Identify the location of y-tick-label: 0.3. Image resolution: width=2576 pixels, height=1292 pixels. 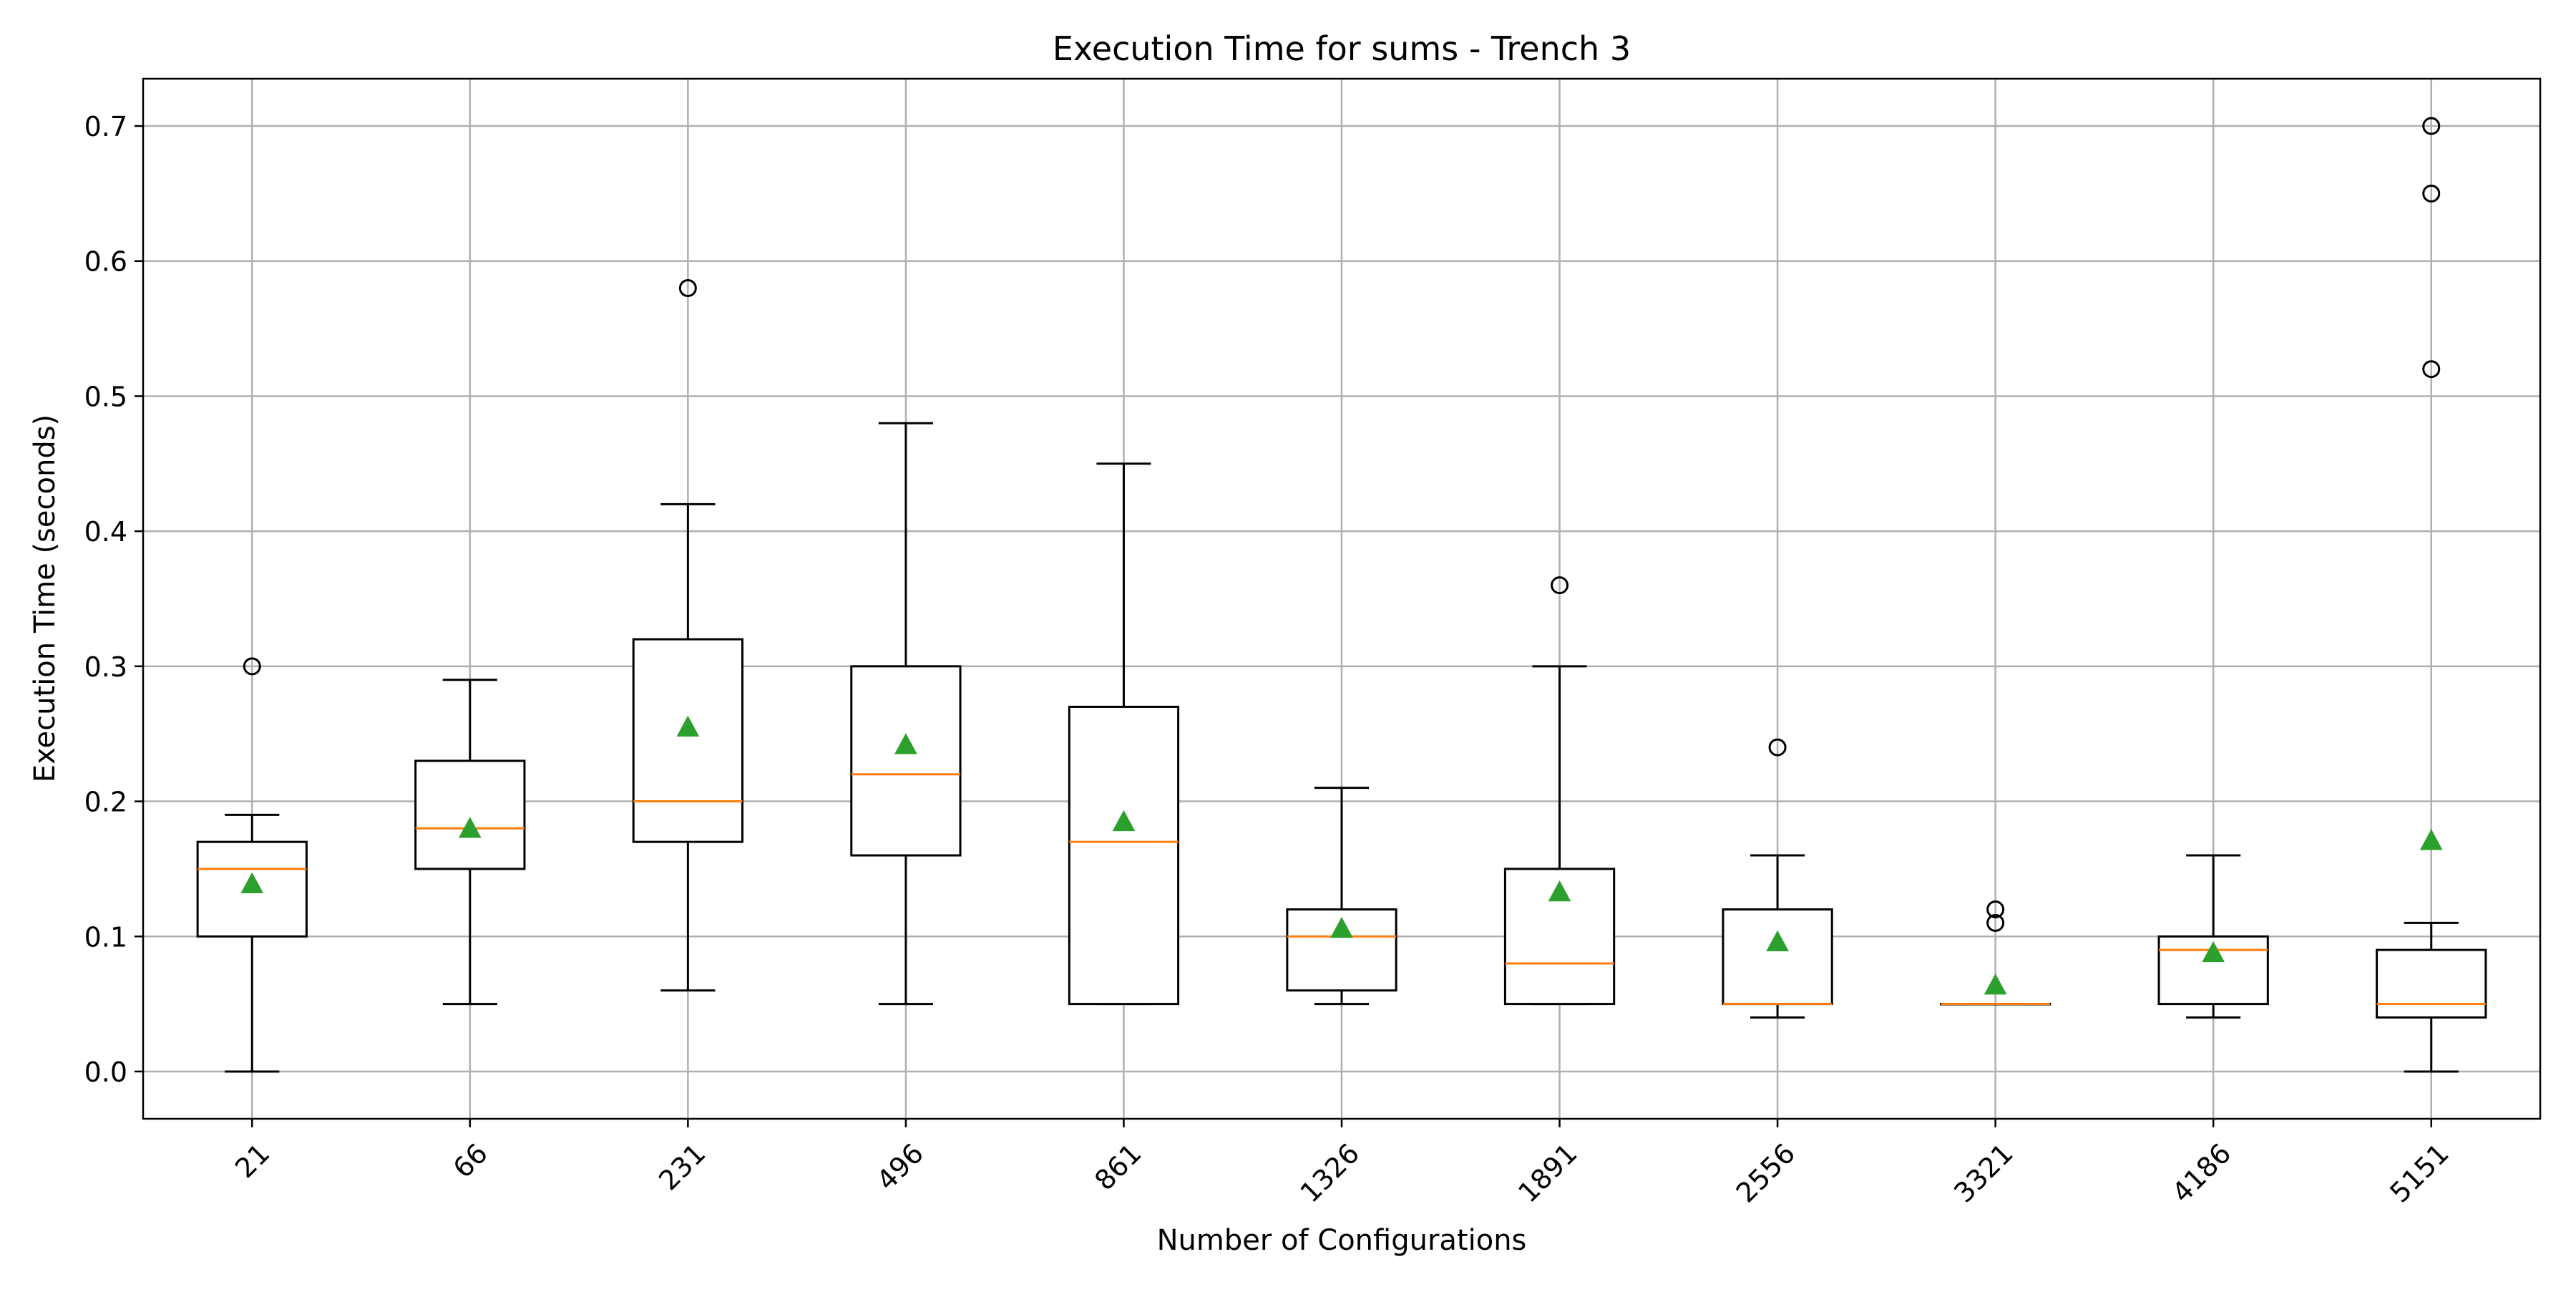
(105, 667).